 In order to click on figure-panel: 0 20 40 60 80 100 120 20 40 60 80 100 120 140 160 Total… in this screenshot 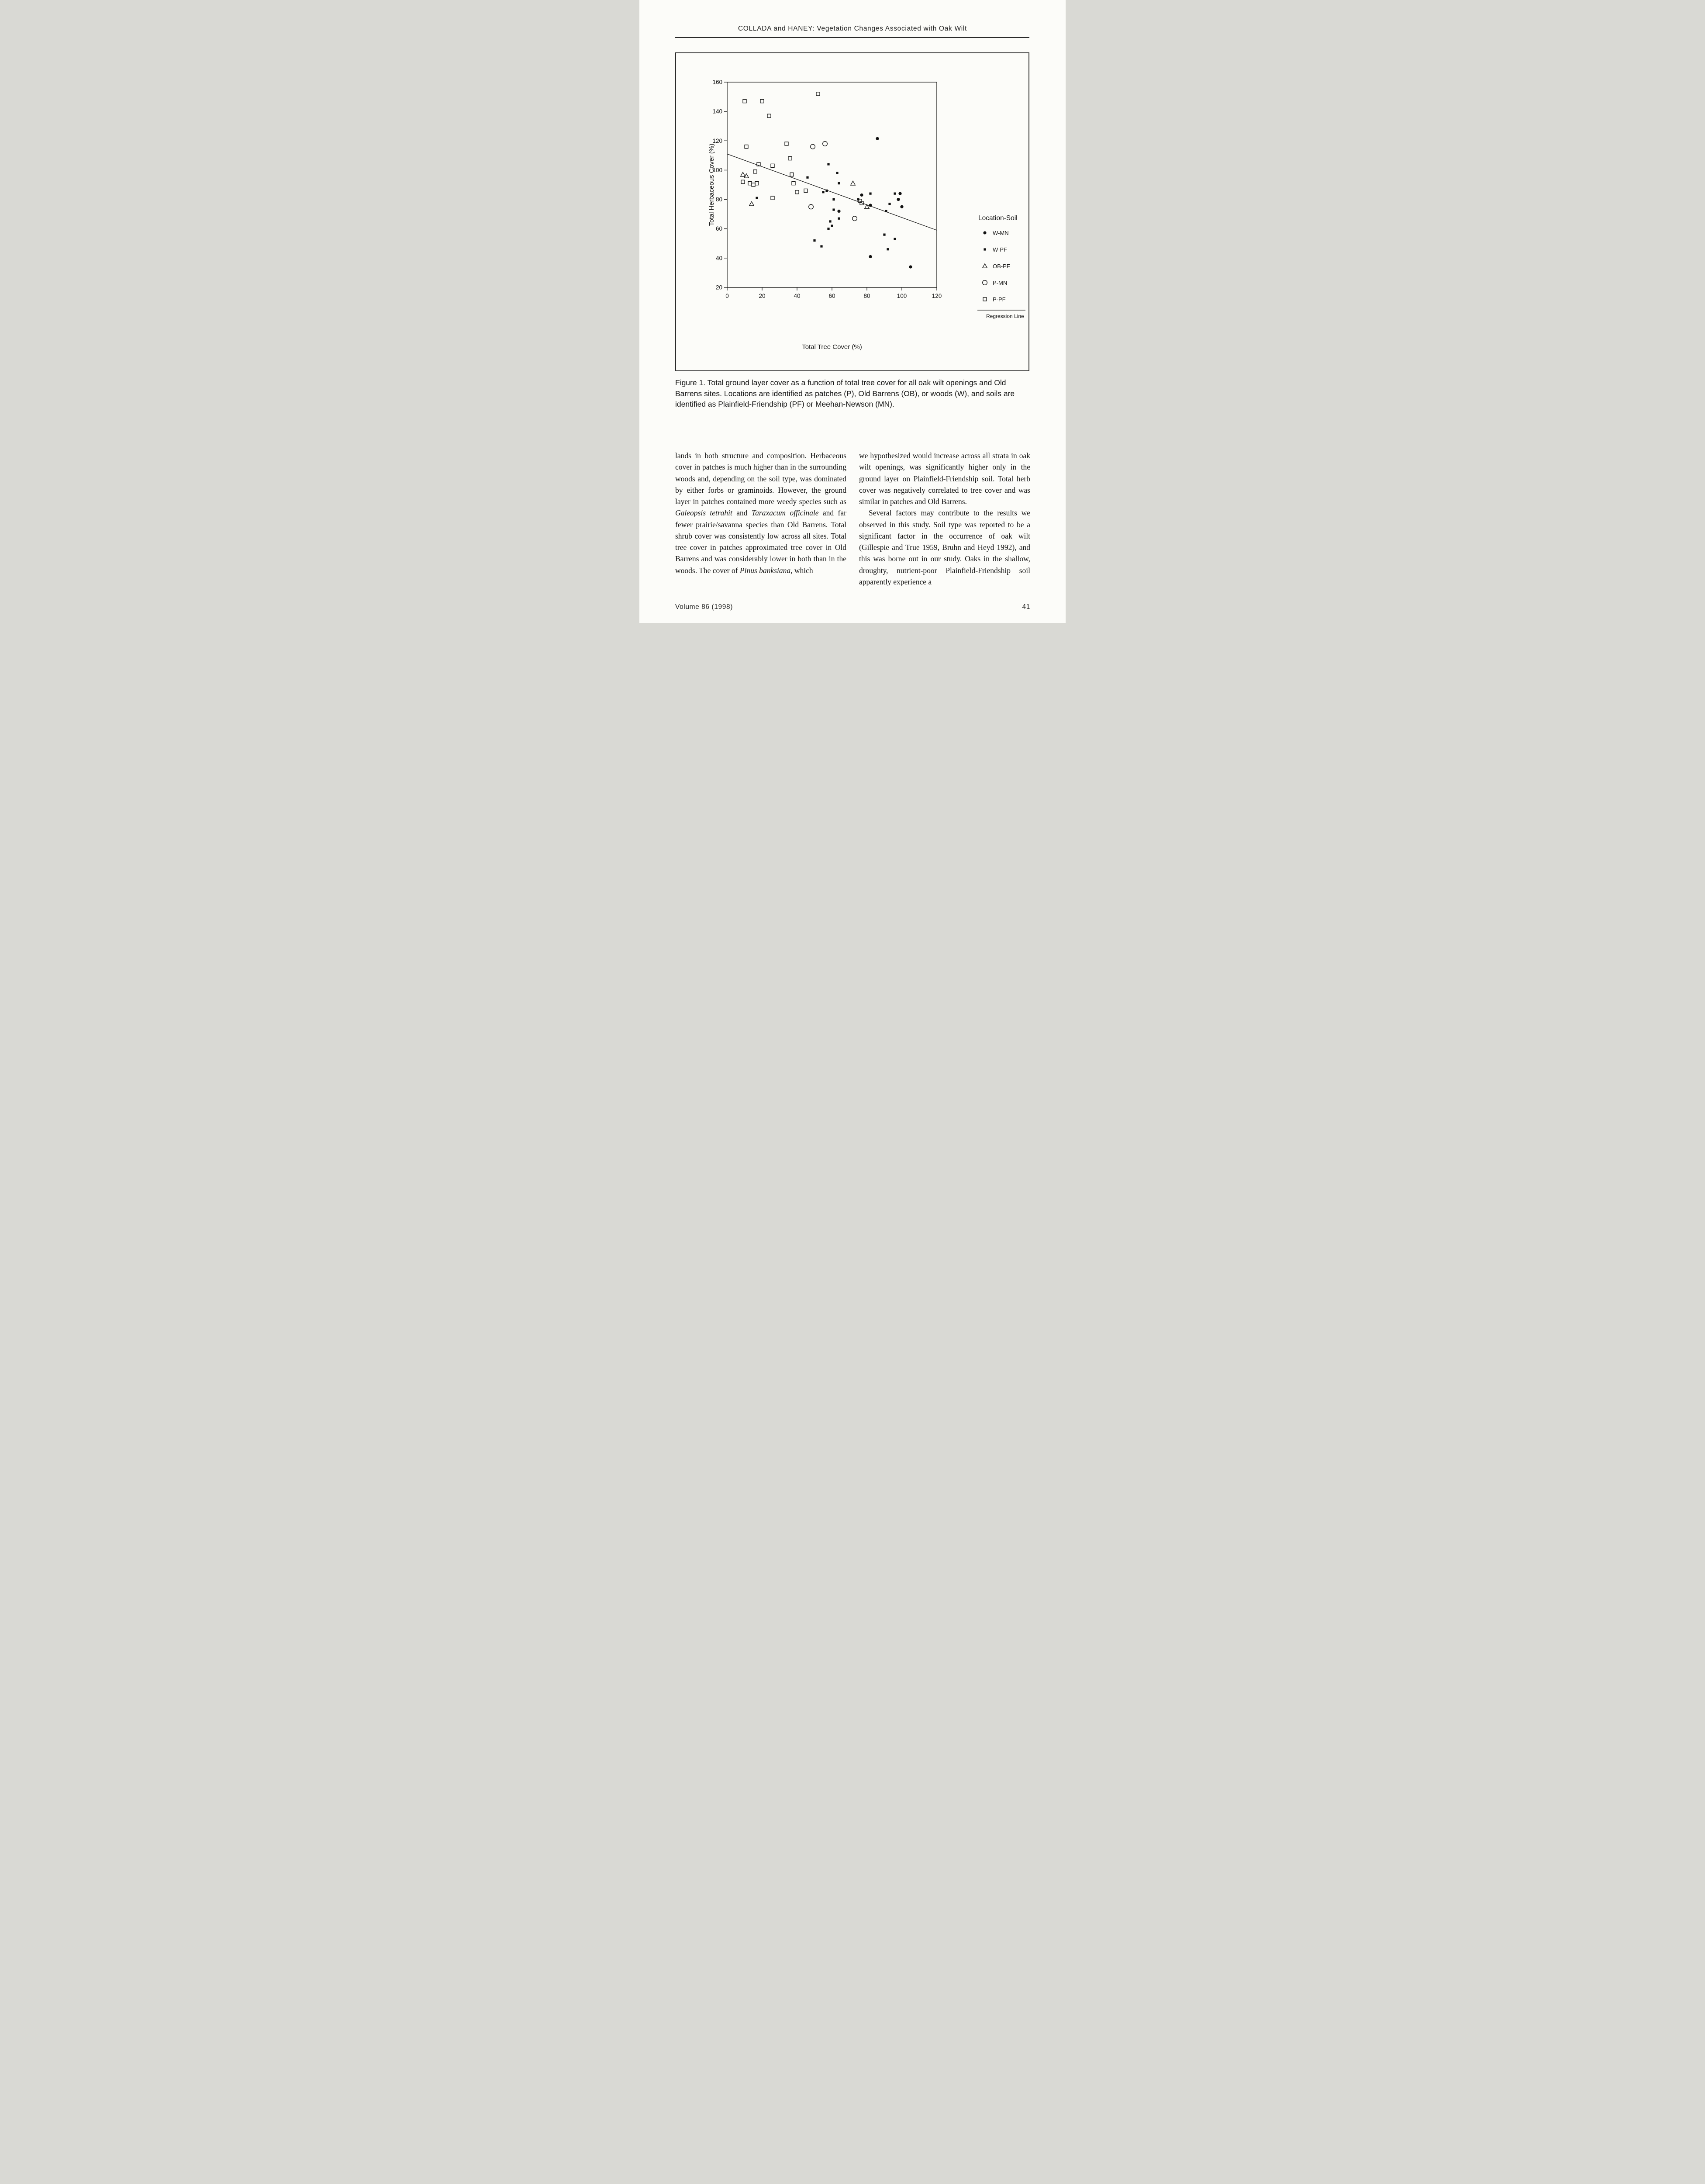, I will do `click(852, 211)`.